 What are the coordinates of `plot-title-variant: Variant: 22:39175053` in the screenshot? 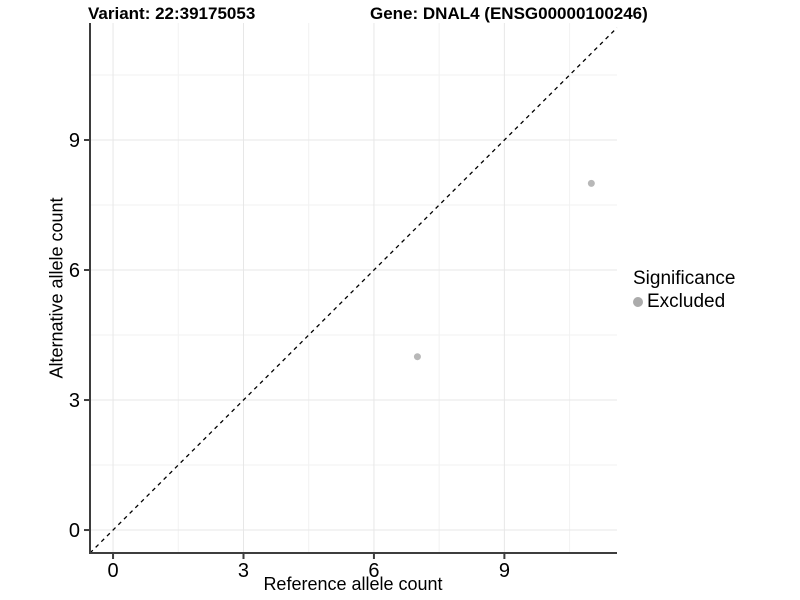 It's located at (172, 13).